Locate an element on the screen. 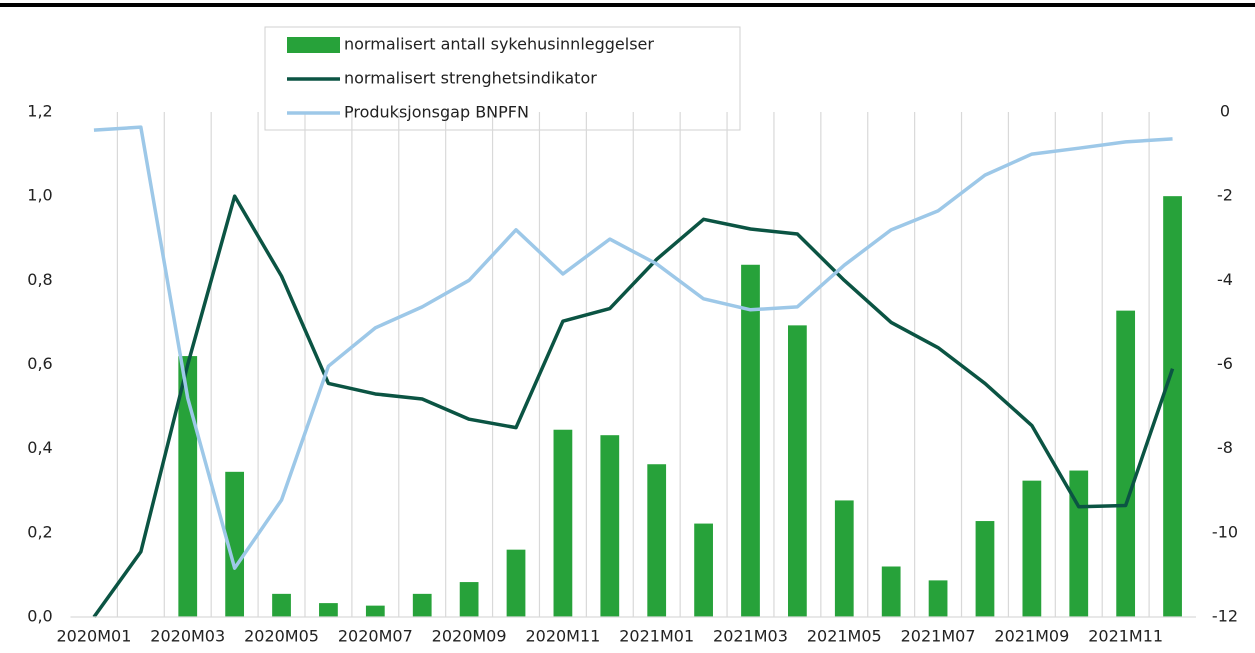 This screenshot has height=653, width=1255. x-tick-label: 2021M09 is located at coordinates (1031, 636).